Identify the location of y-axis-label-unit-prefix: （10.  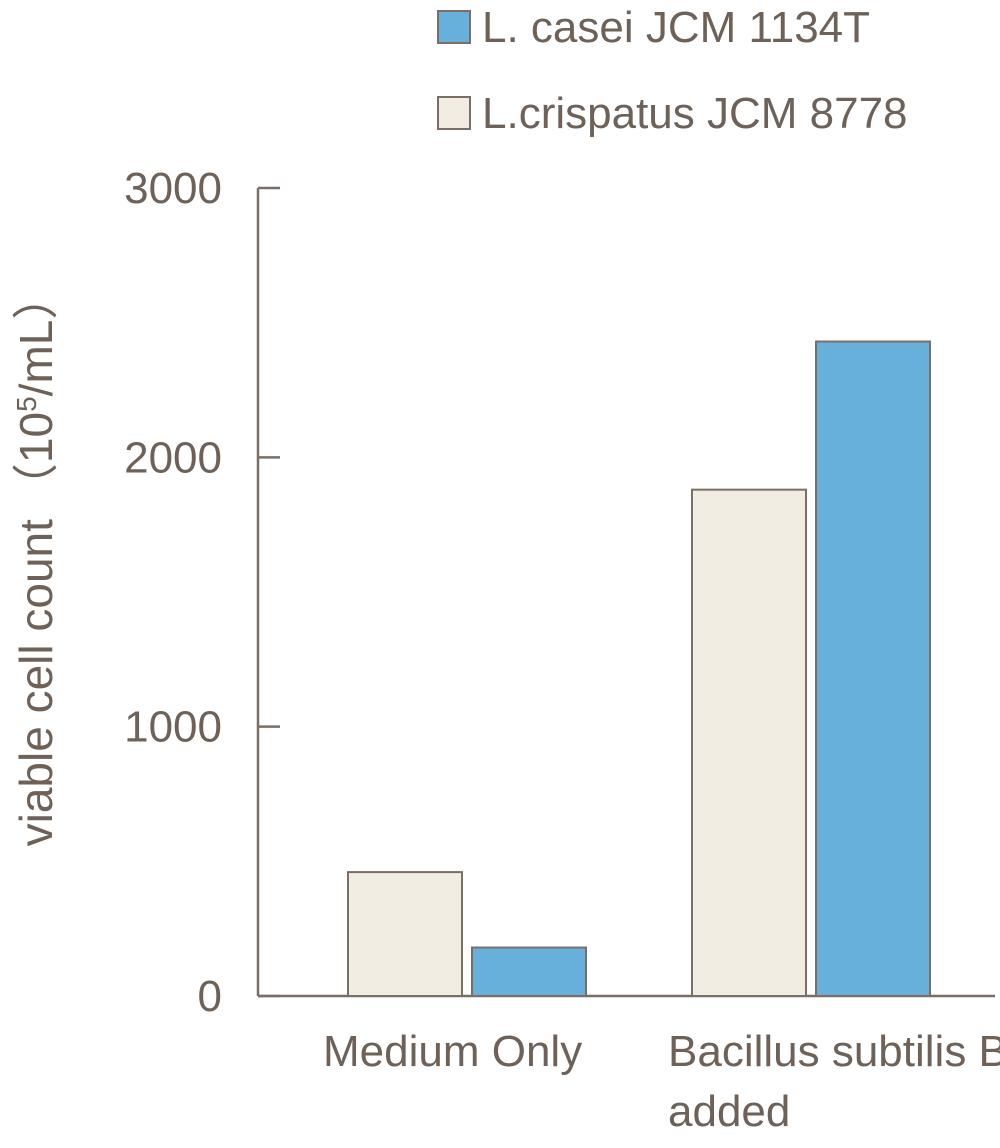
(36, 460).